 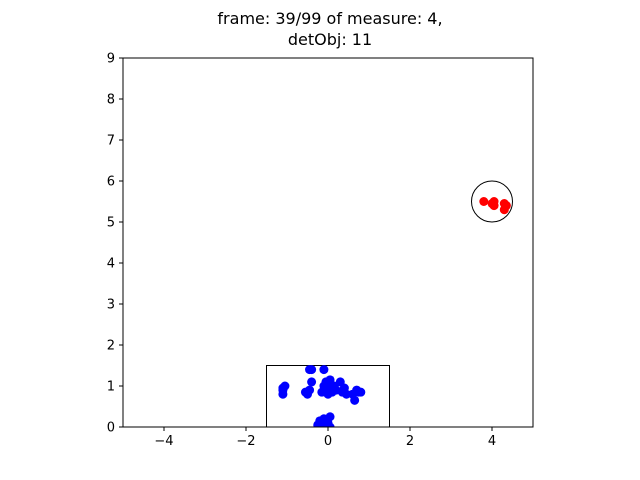 I want to click on y-tick-label: 3, so click(x=111, y=305).